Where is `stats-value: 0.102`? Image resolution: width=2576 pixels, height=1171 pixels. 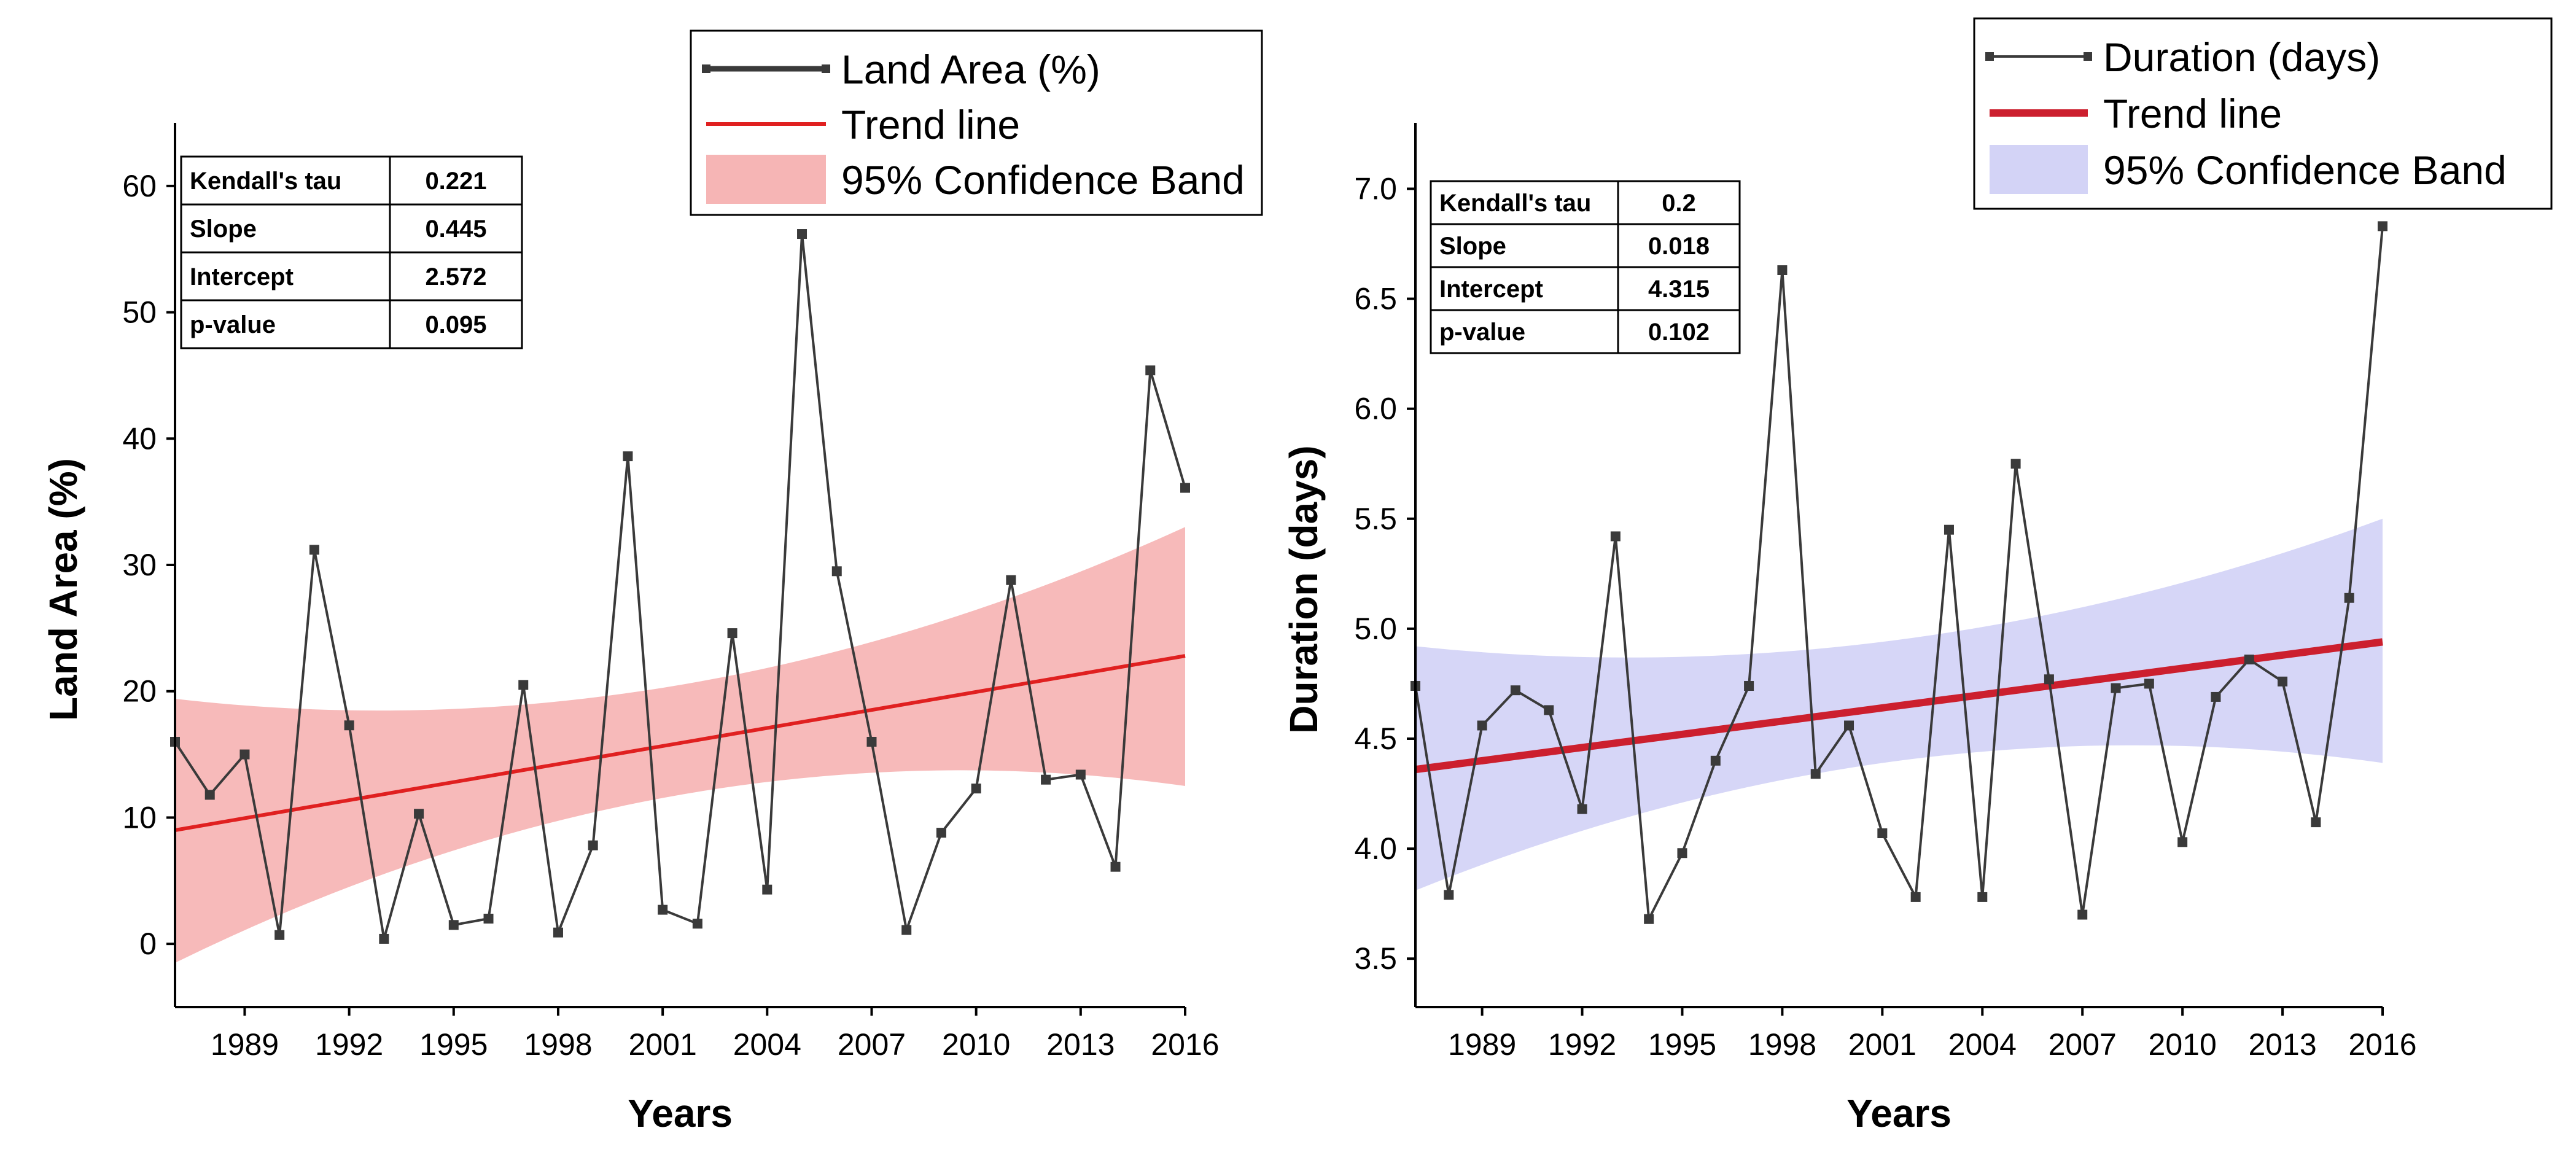 stats-value: 0.102 is located at coordinates (1679, 332).